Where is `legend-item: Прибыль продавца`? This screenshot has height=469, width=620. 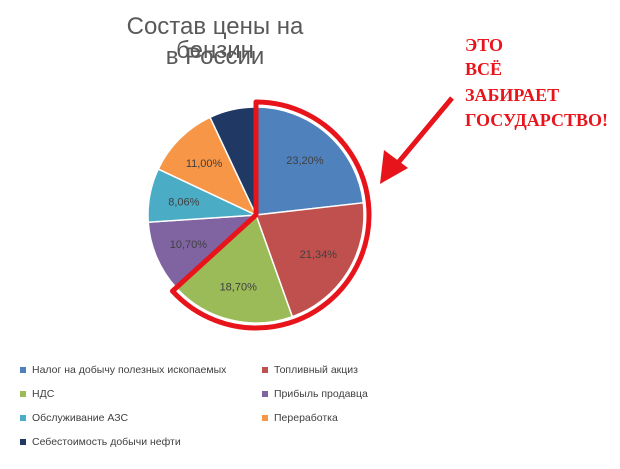
legend-item: Прибыль продавца is located at coordinates (315, 394).